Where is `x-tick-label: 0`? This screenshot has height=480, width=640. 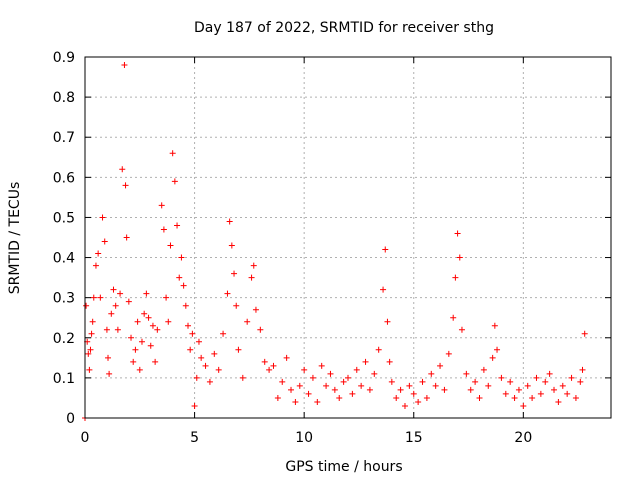 x-tick-label: 0 is located at coordinates (85, 438).